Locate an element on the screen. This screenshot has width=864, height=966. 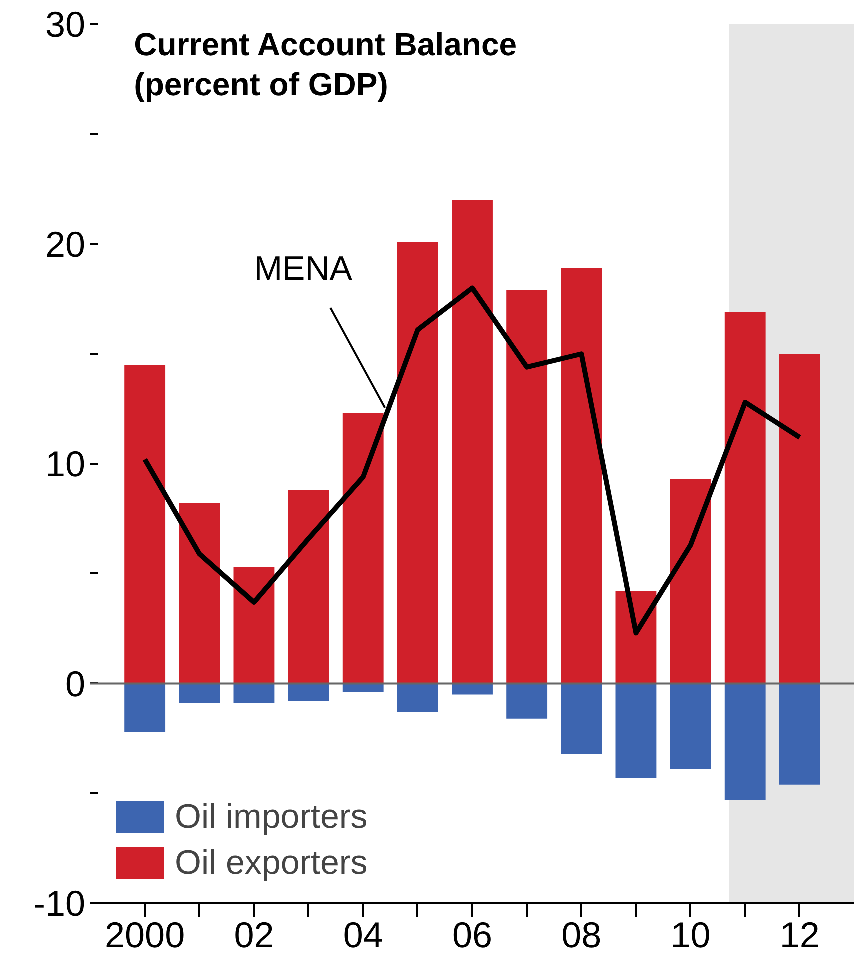
y-tick-label: 10 is located at coordinates (65, 464).